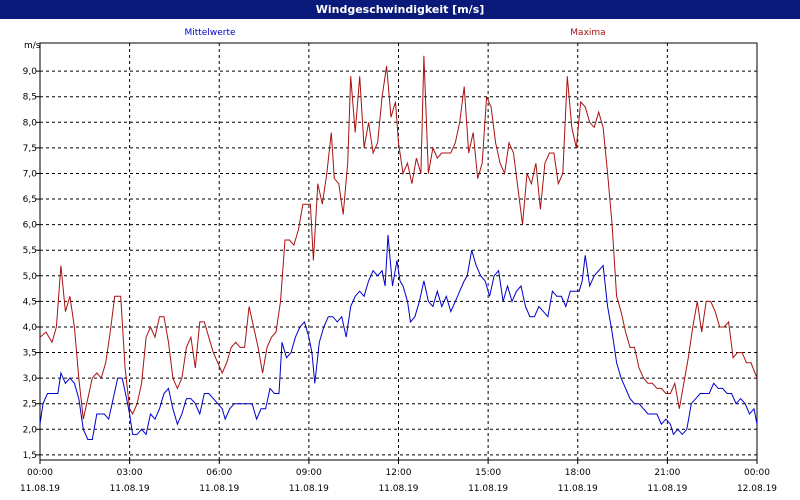 Image resolution: width=800 pixels, height=500 pixels. What do you see at coordinates (587, 33) in the screenshot?
I see `legend-maxima: Maxima` at bounding box center [587, 33].